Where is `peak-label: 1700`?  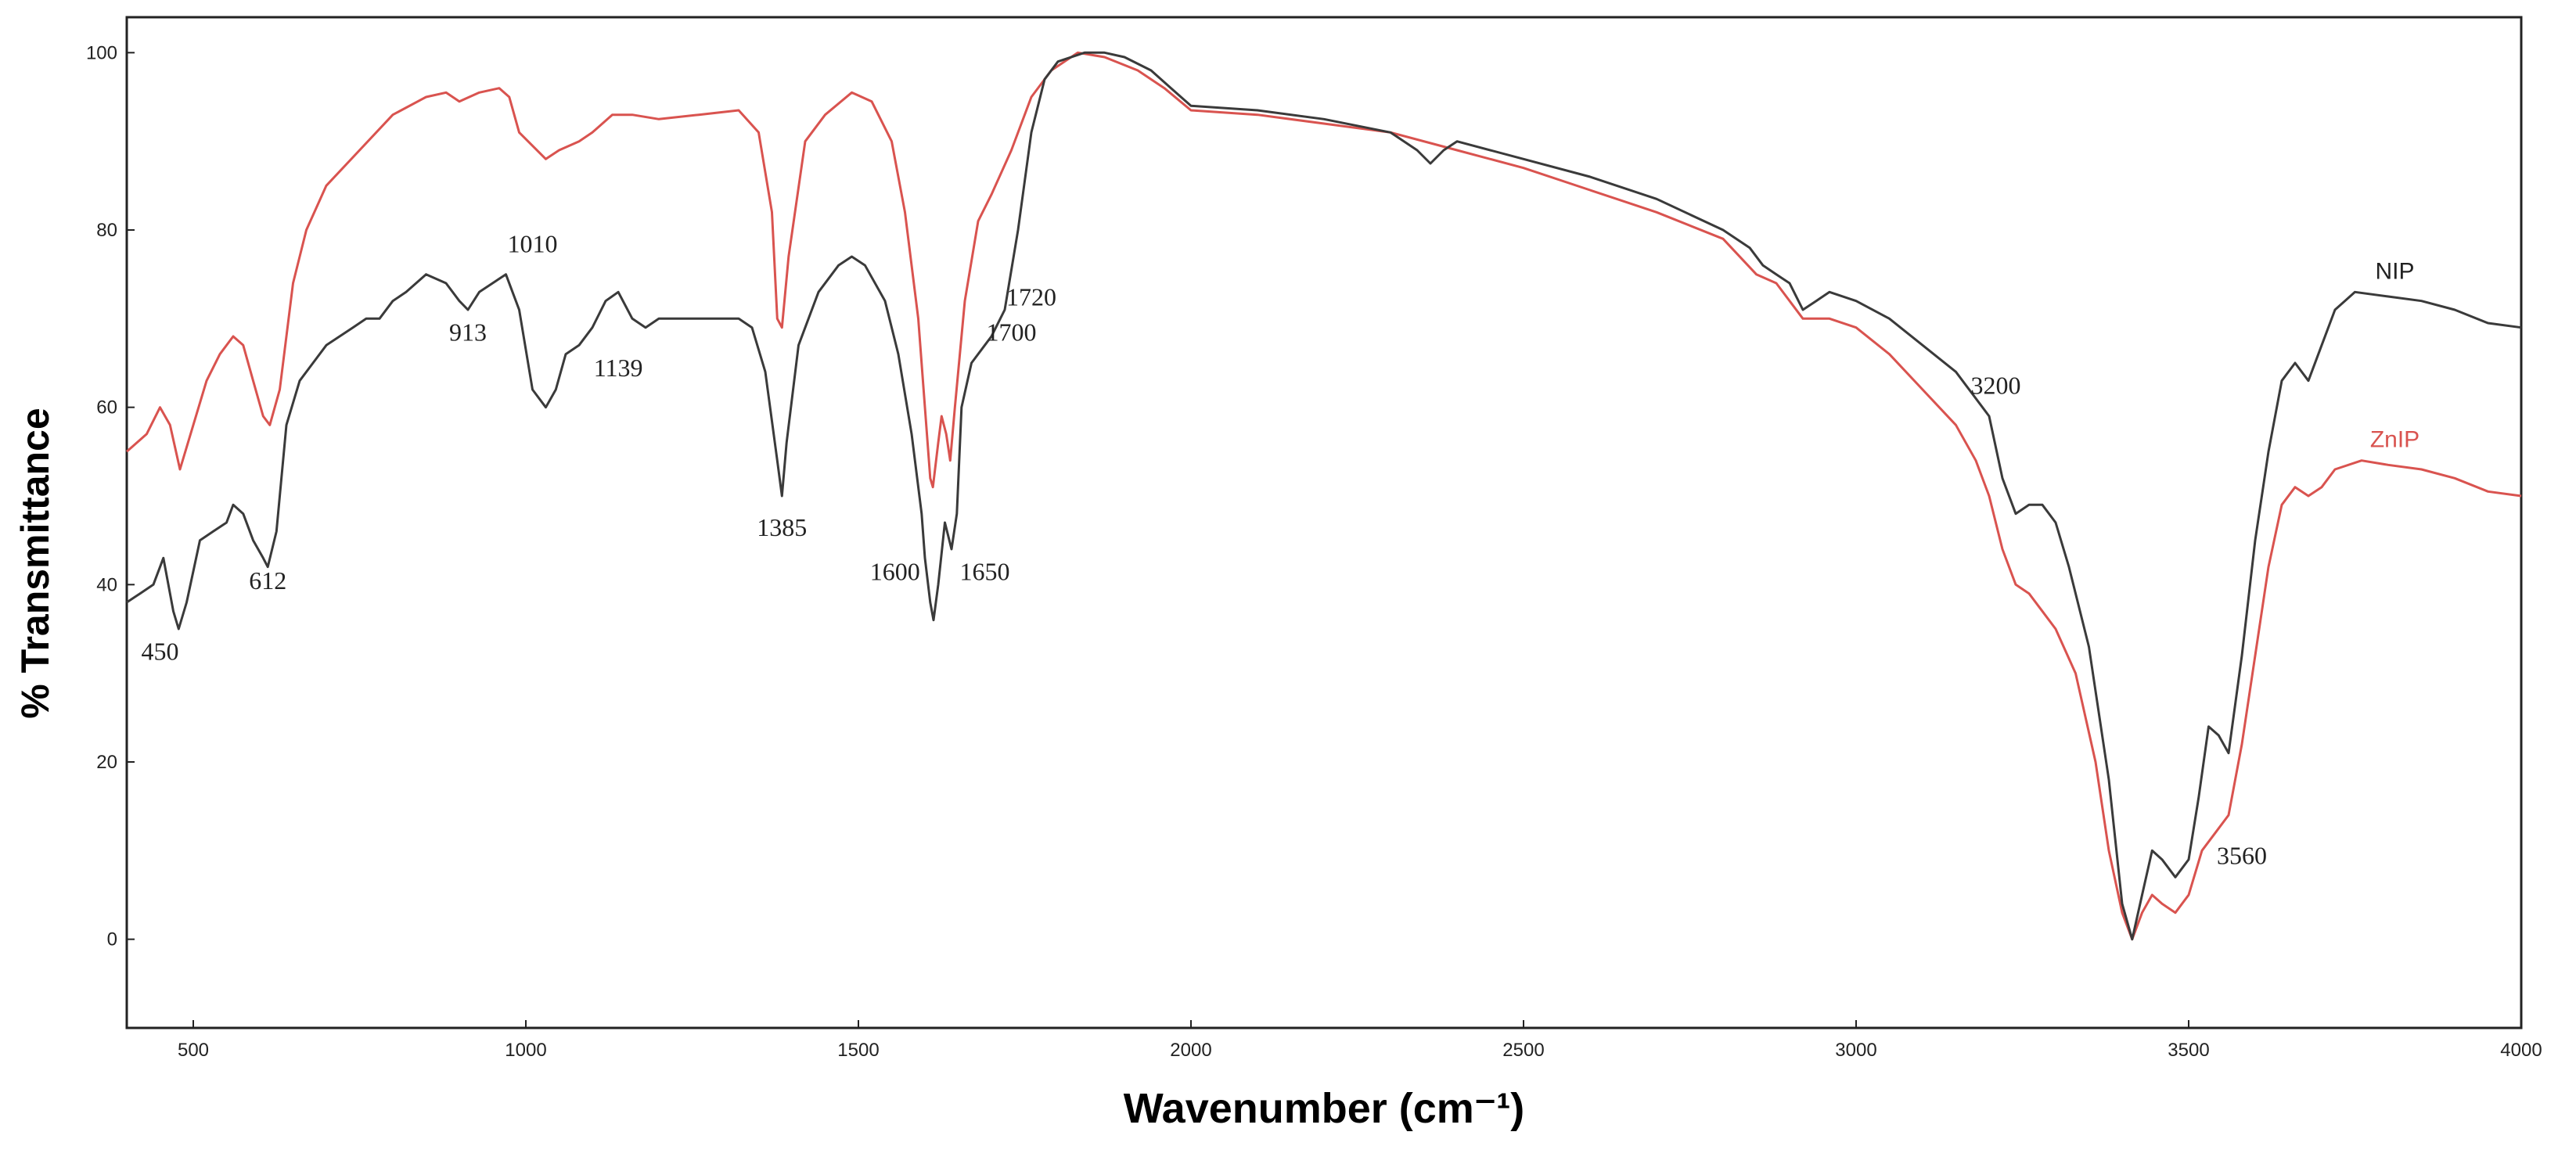 peak-label: 1700 is located at coordinates (1012, 333).